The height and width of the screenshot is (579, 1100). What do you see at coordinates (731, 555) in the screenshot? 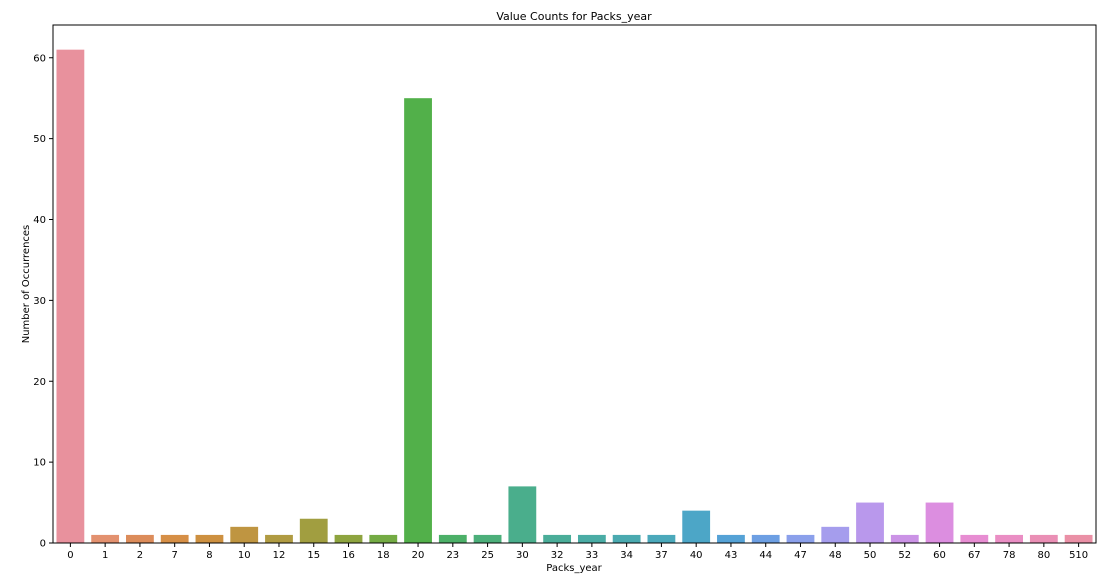
I see `x-tick-label: 43` at bounding box center [731, 555].